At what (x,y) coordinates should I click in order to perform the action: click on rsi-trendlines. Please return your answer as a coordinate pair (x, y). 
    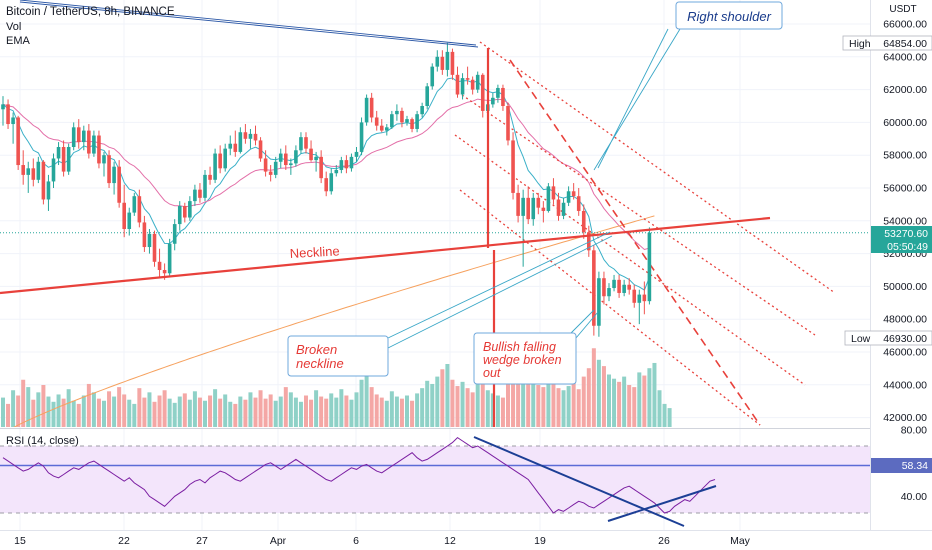
    Looking at the image, I should click on (595, 481).